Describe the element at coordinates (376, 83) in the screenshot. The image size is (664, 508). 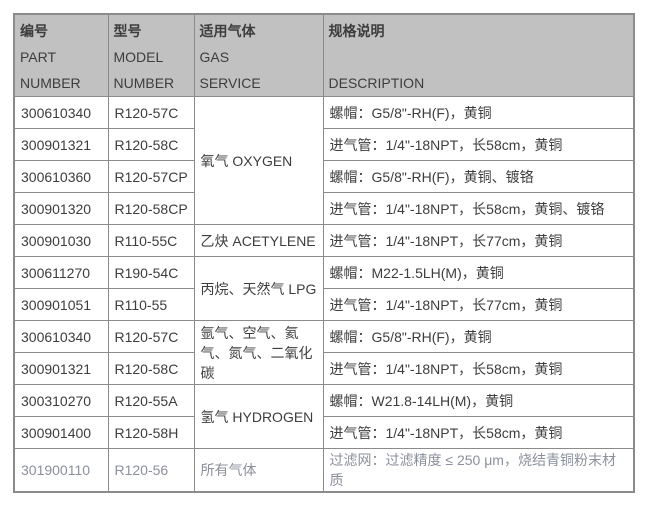
I see `header-label-en2: DESCRIPTION` at that location.